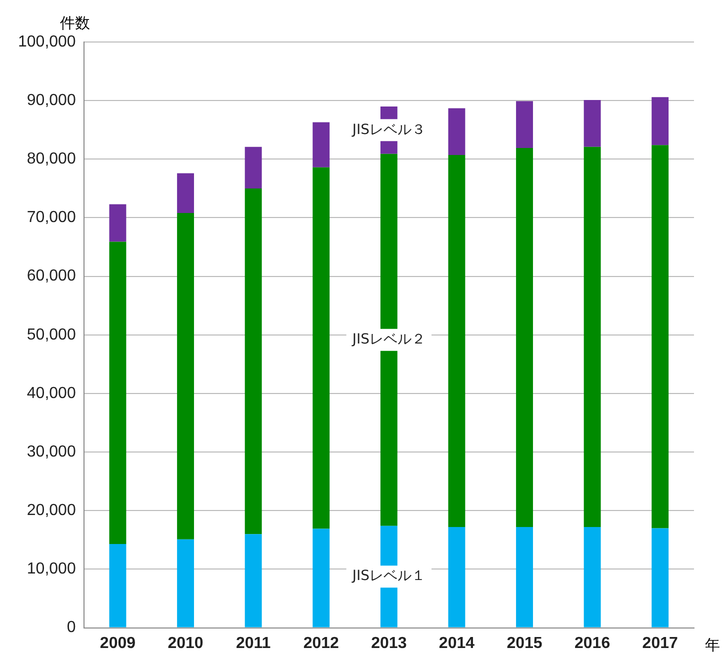  I want to click on y-tick-label: 30,000, so click(51, 451).